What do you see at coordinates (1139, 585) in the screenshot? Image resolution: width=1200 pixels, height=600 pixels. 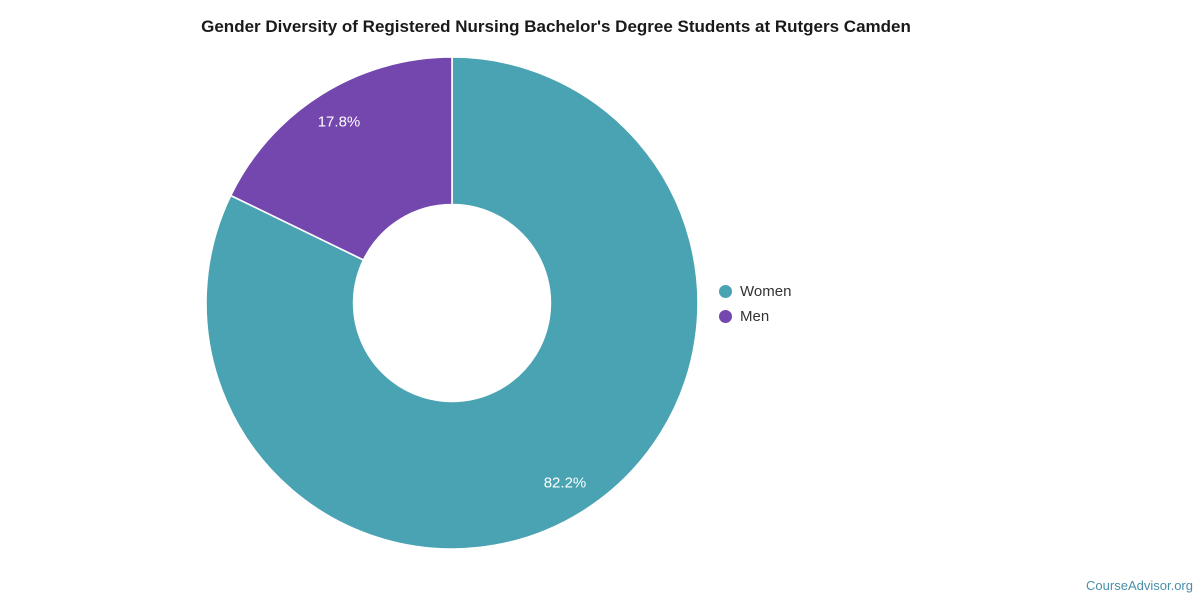 I see `brand-link: CourseAdvisor.org` at bounding box center [1139, 585].